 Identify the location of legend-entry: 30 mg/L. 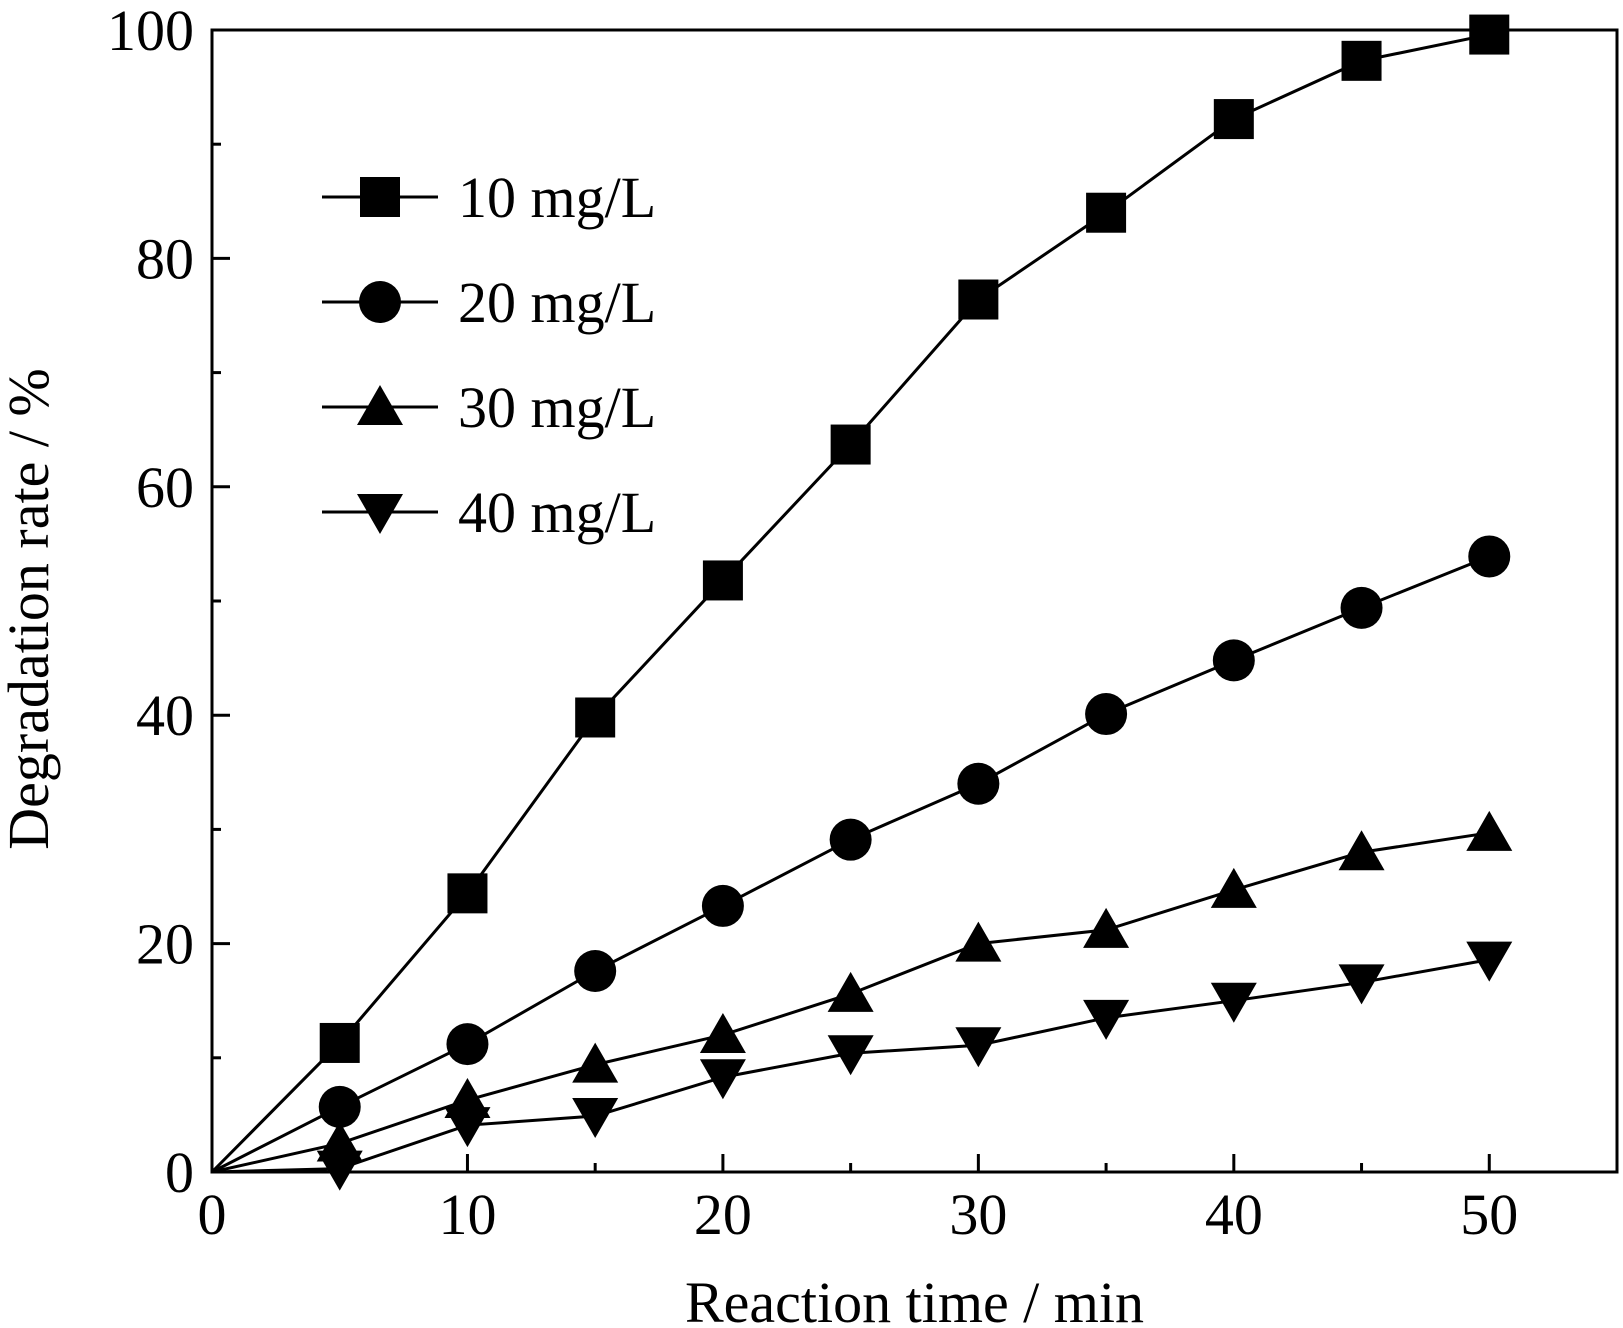
(489, 407).